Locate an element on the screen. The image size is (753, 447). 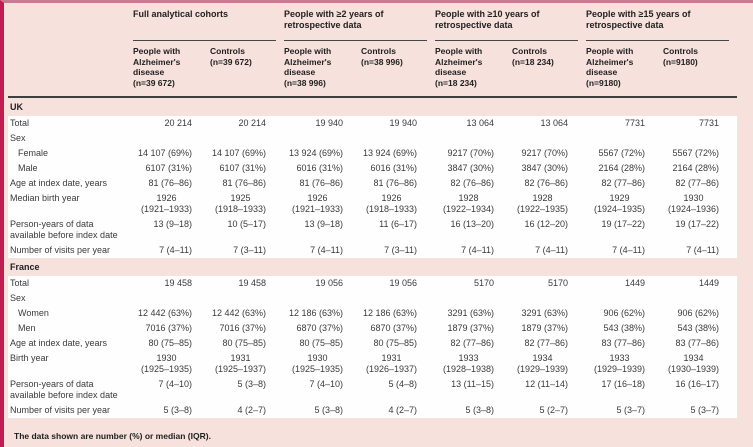
subheader-n: (n=9180) is located at coordinates (680, 61).